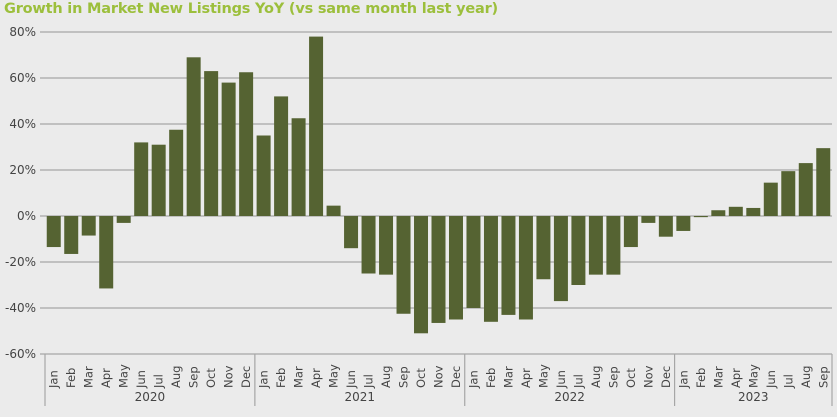 The width and height of the screenshot is (837, 417). I want to click on bar-2022-Dec, so click(665, 226).